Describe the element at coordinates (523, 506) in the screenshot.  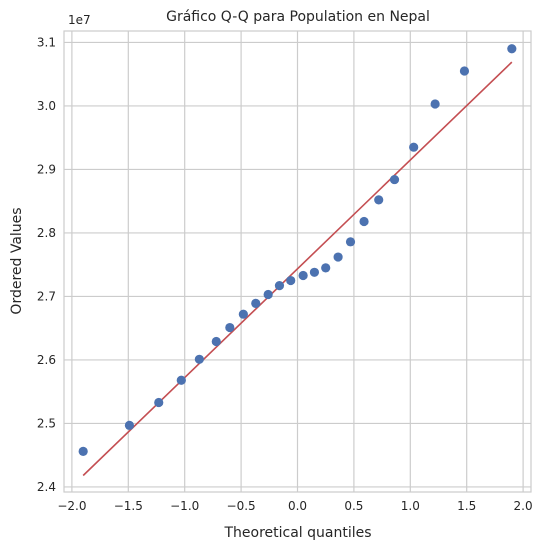
I see `x-tick-label: 2.0` at that location.